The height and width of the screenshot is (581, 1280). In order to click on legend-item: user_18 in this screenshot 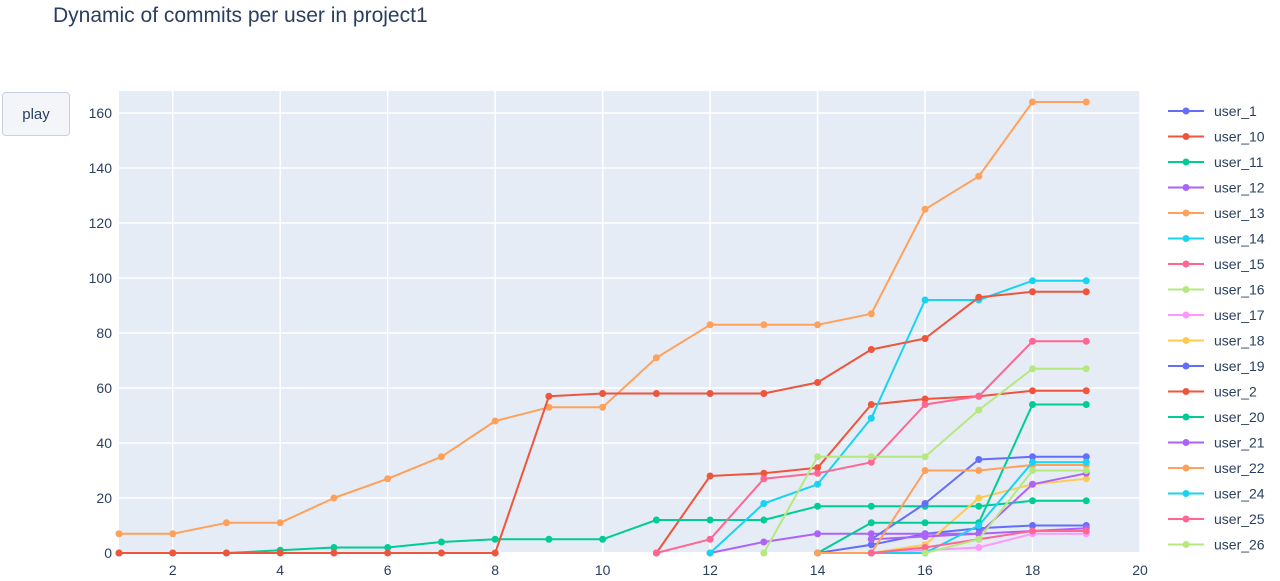, I will do `click(1216, 341)`.